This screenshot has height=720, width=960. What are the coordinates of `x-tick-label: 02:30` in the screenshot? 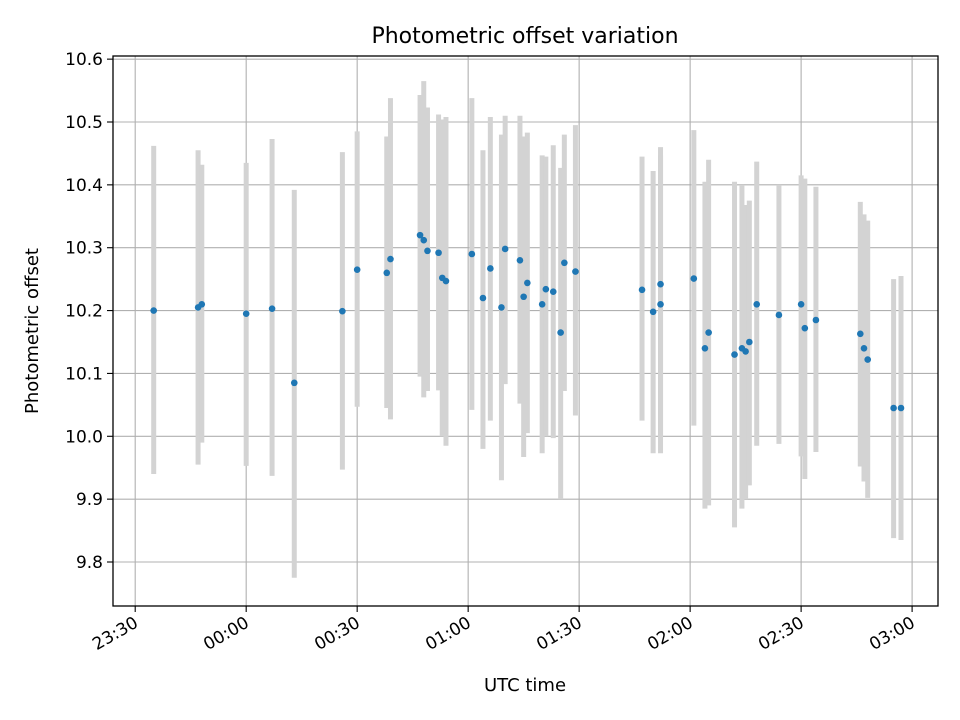 It's located at (781, 634).